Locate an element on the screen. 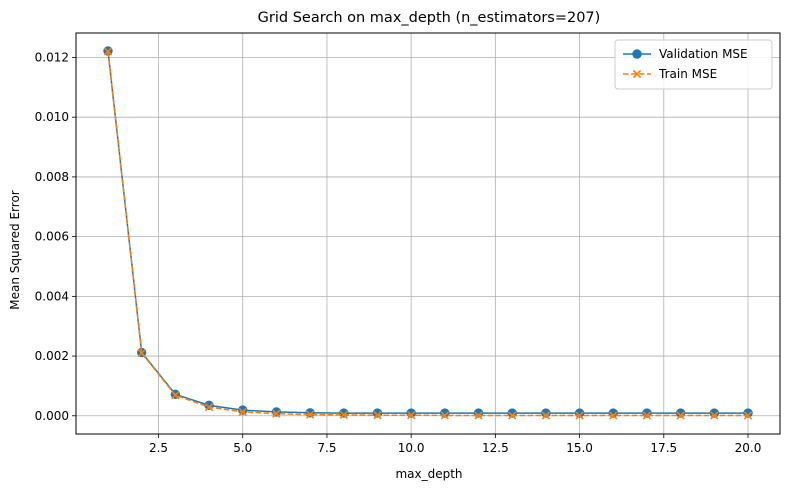  x-tick-label: 7.5 is located at coordinates (326, 448).